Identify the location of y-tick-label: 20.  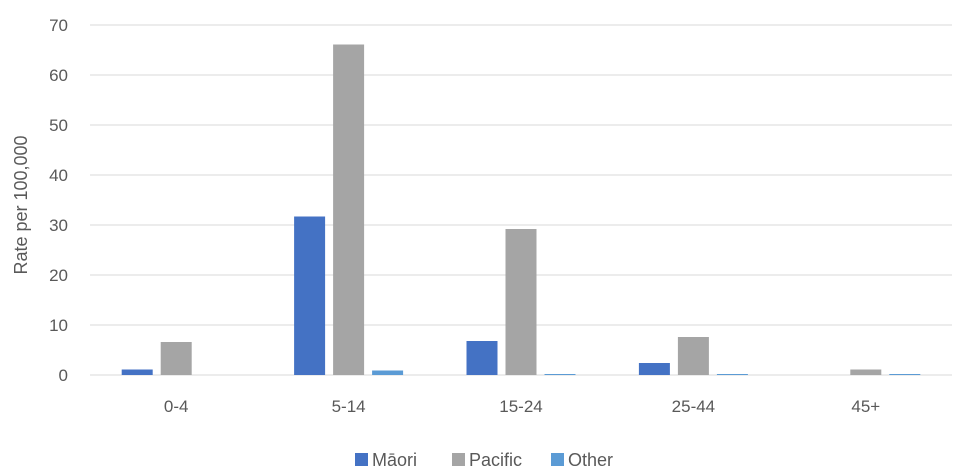
(58, 275).